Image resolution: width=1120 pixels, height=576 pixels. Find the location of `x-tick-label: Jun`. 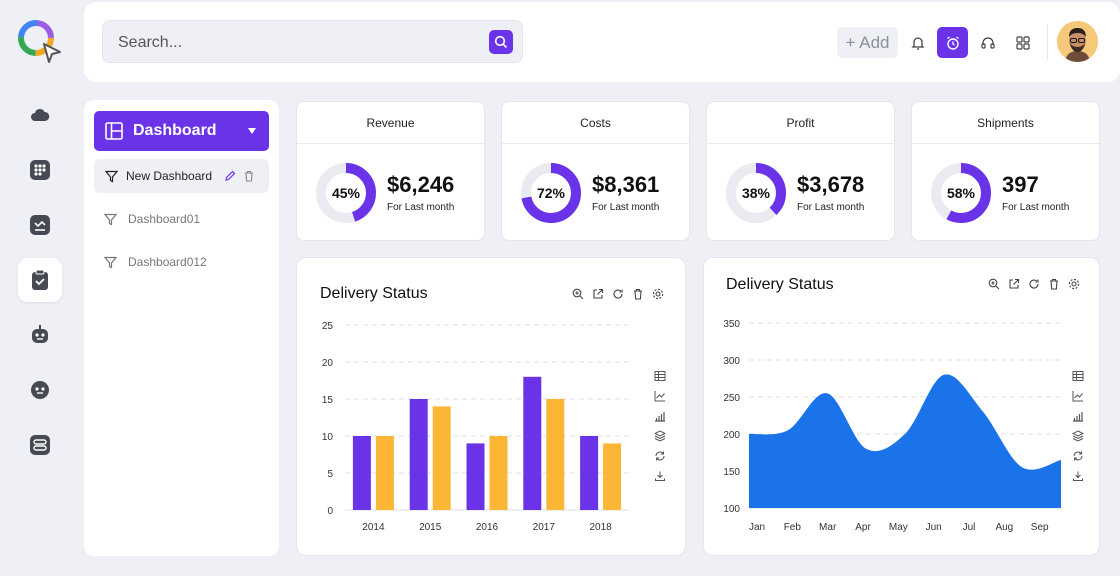

x-tick-label: Jun is located at coordinates (934, 527).